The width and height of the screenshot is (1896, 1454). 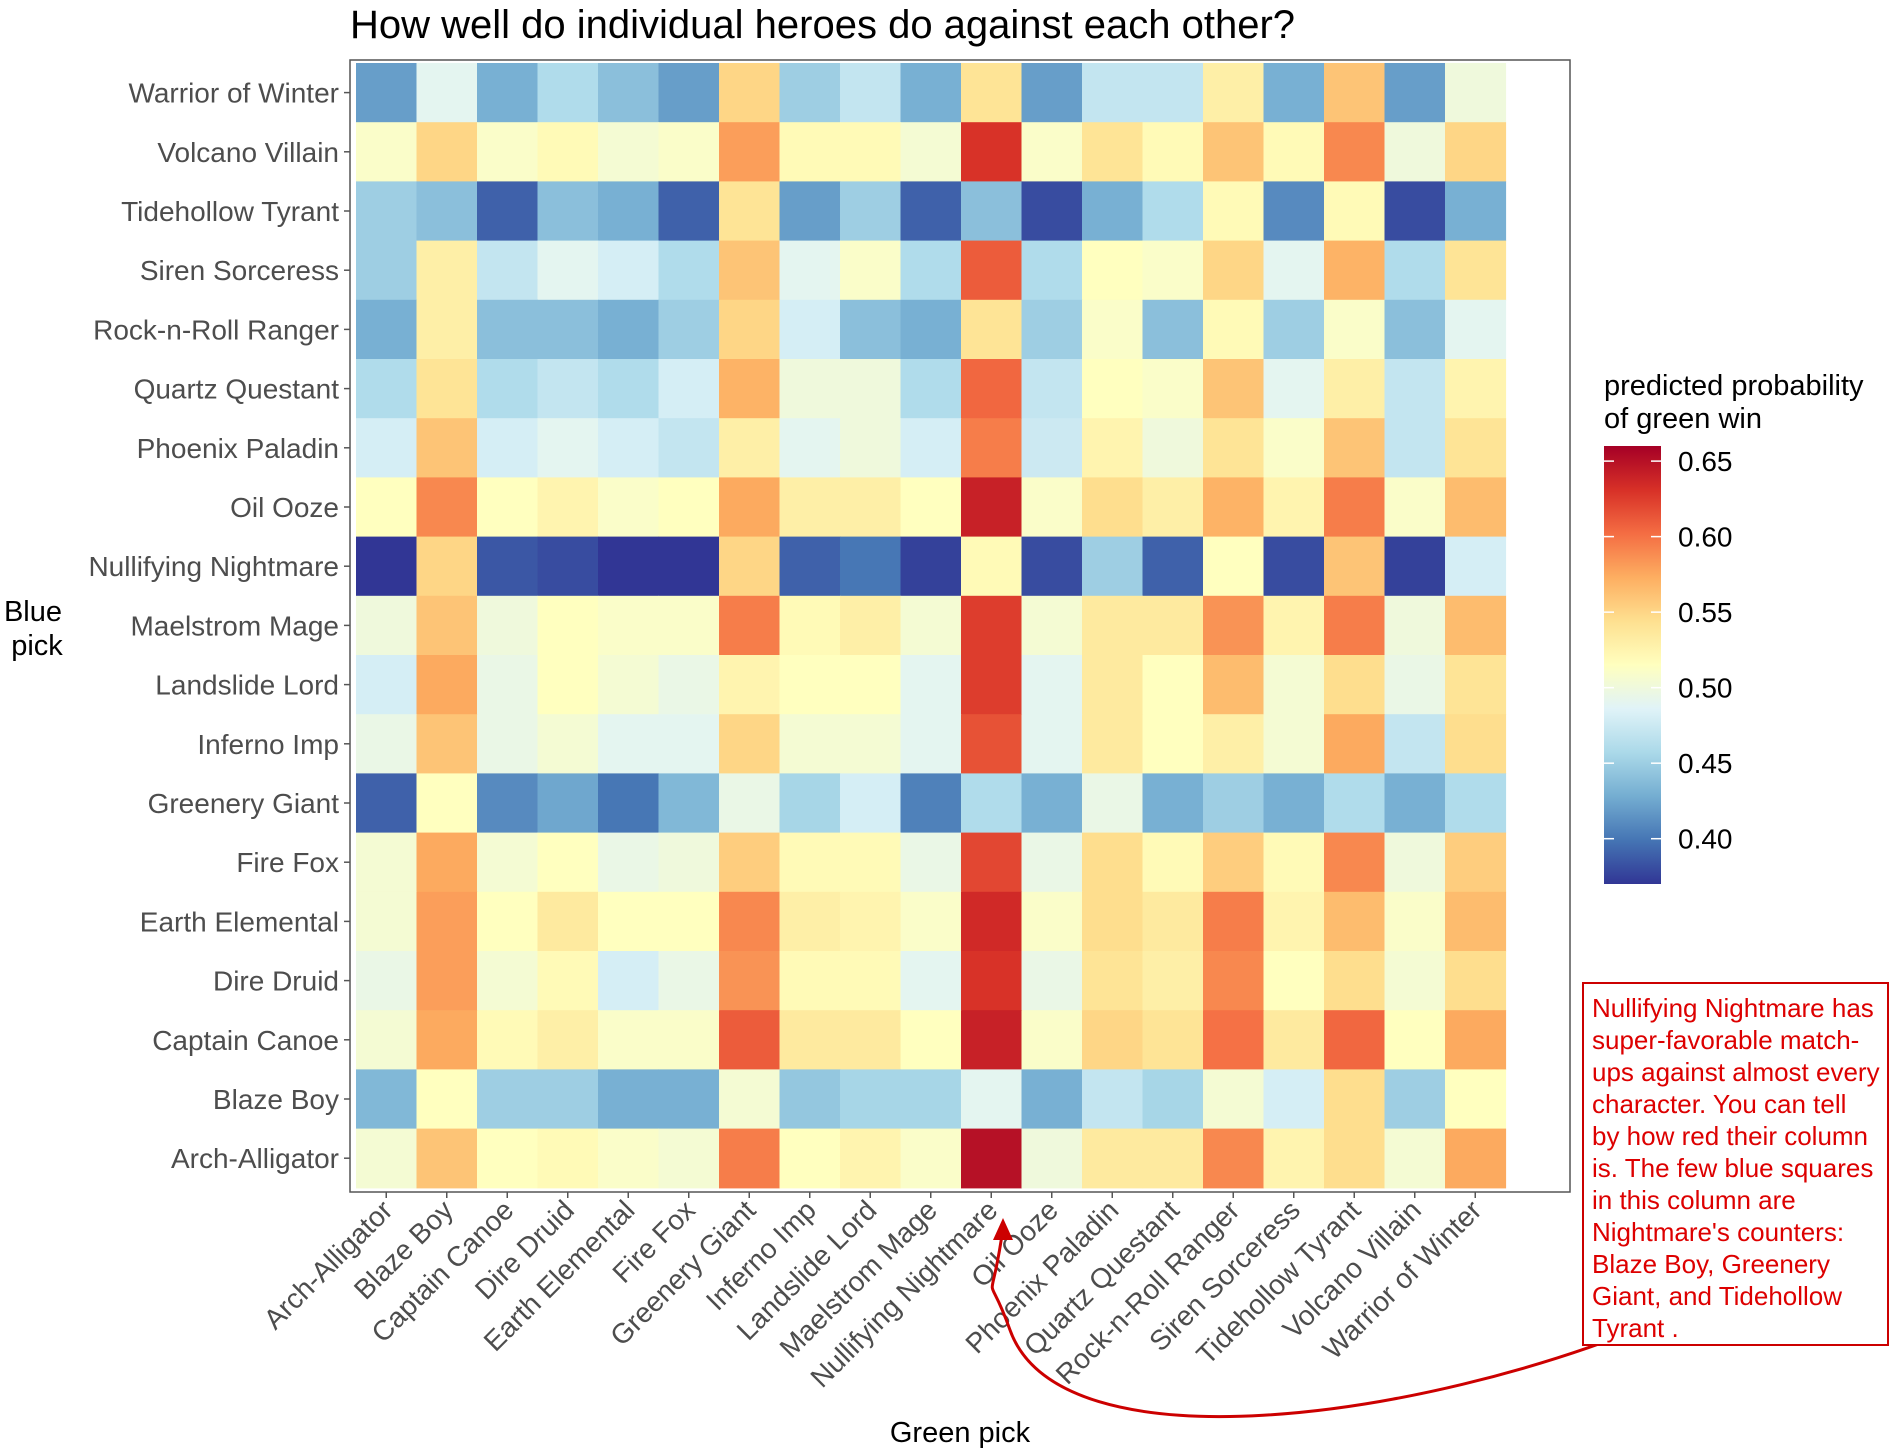 I want to click on y-tick-label: Warrior of Winter, so click(x=233, y=93).